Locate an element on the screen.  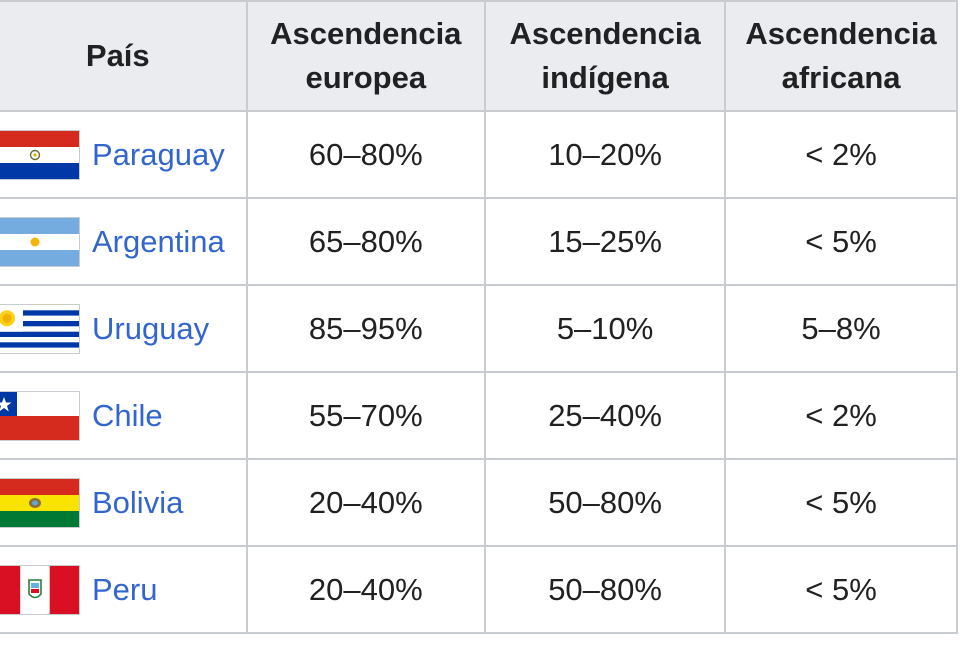
argentina-flag-icon is located at coordinates (40, 241).